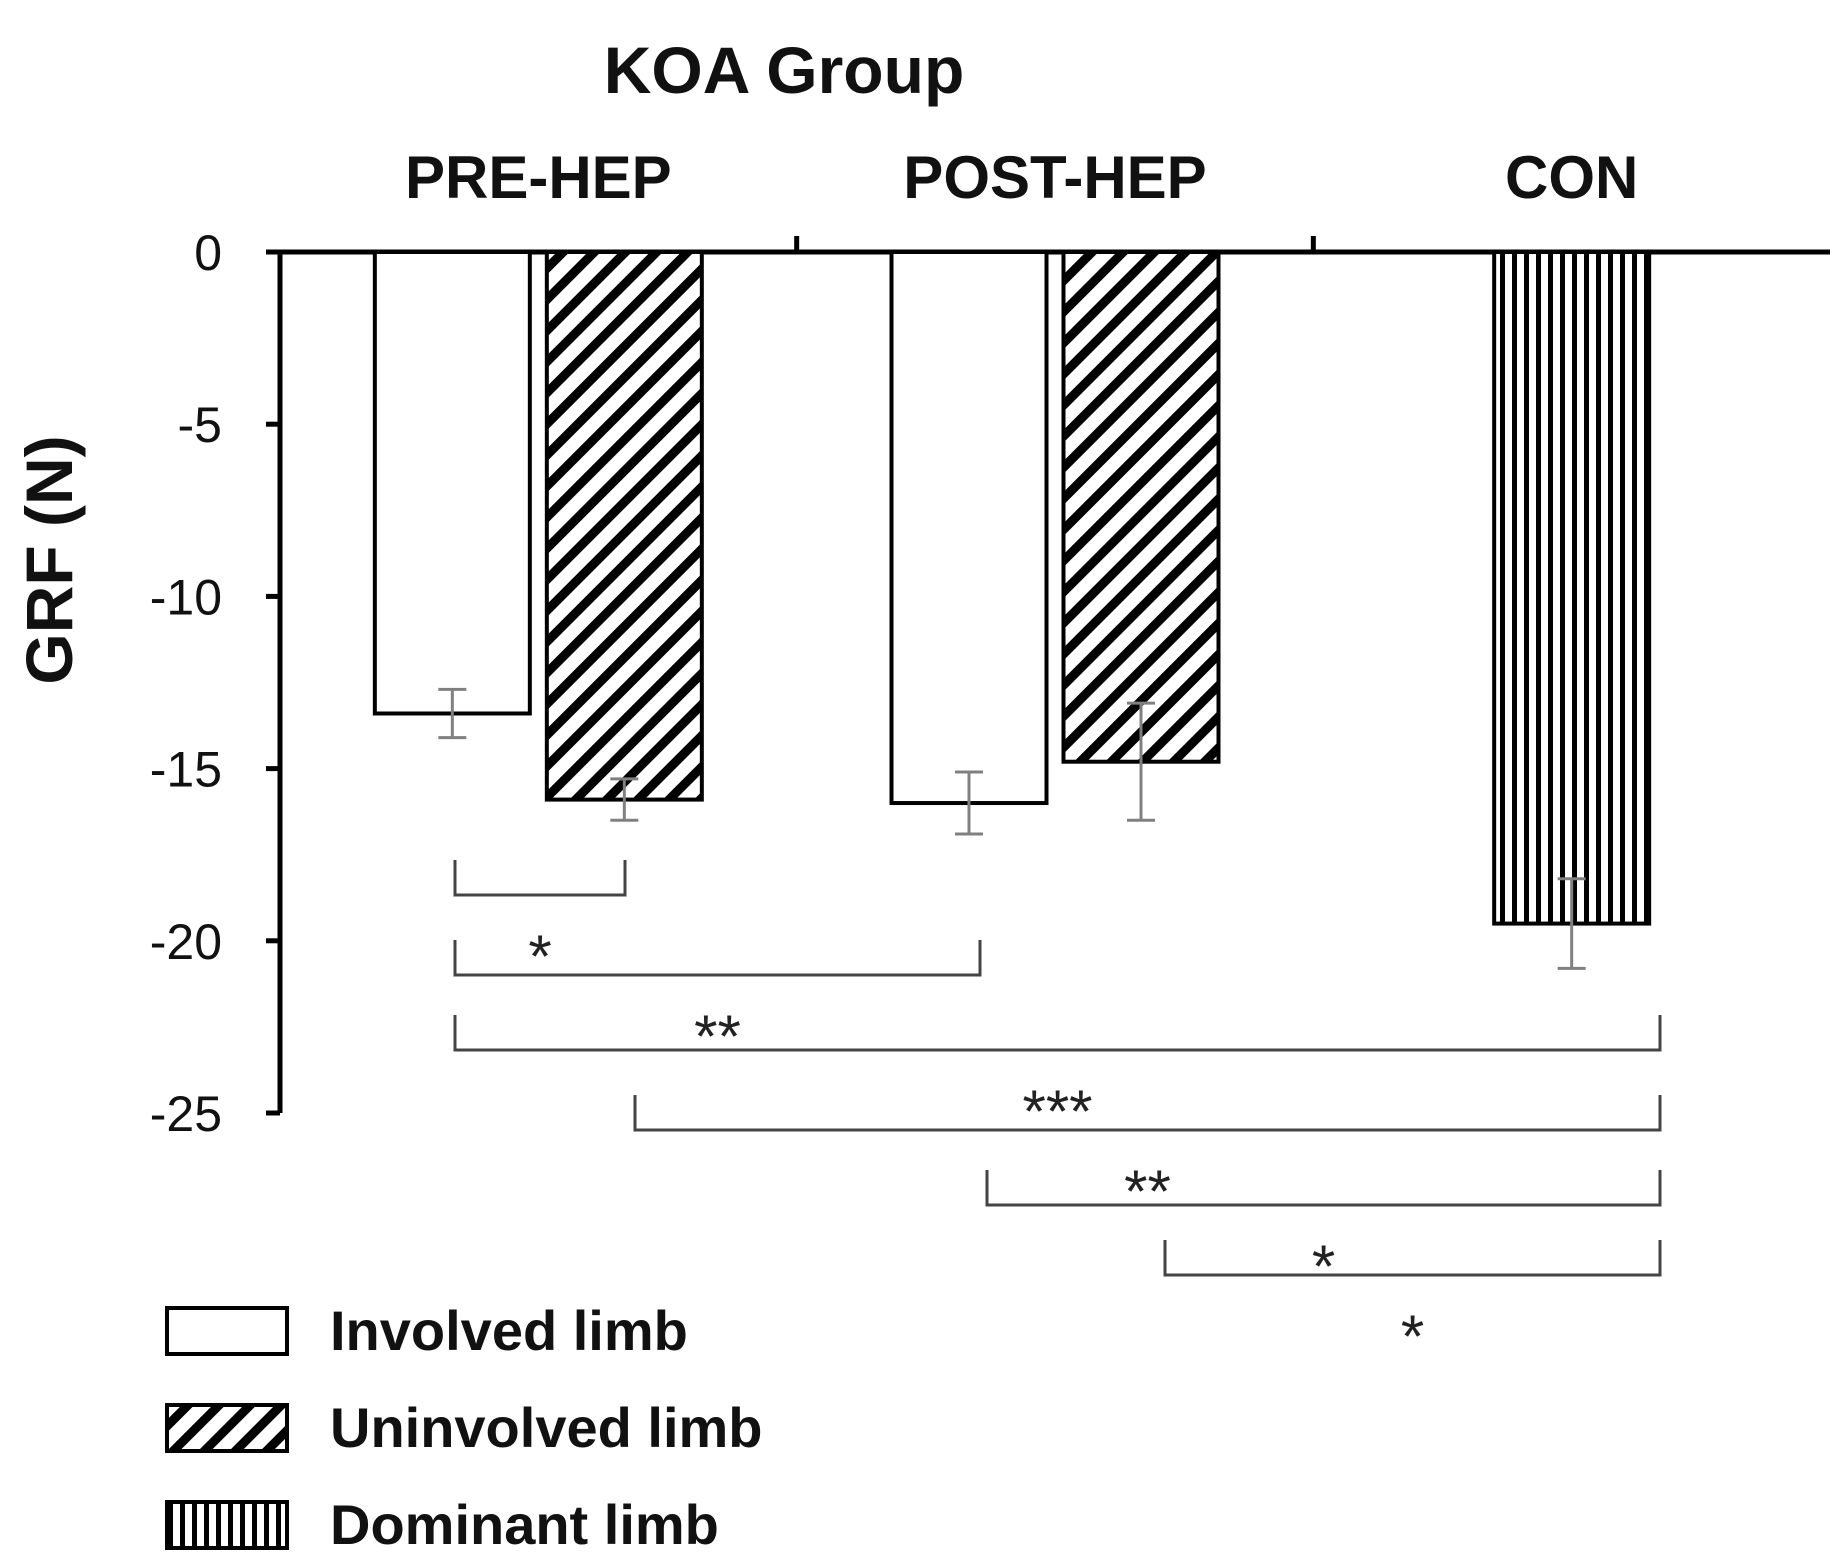 This screenshot has width=1846, height=1556. I want to click on category-label: CON, so click(1571, 177).